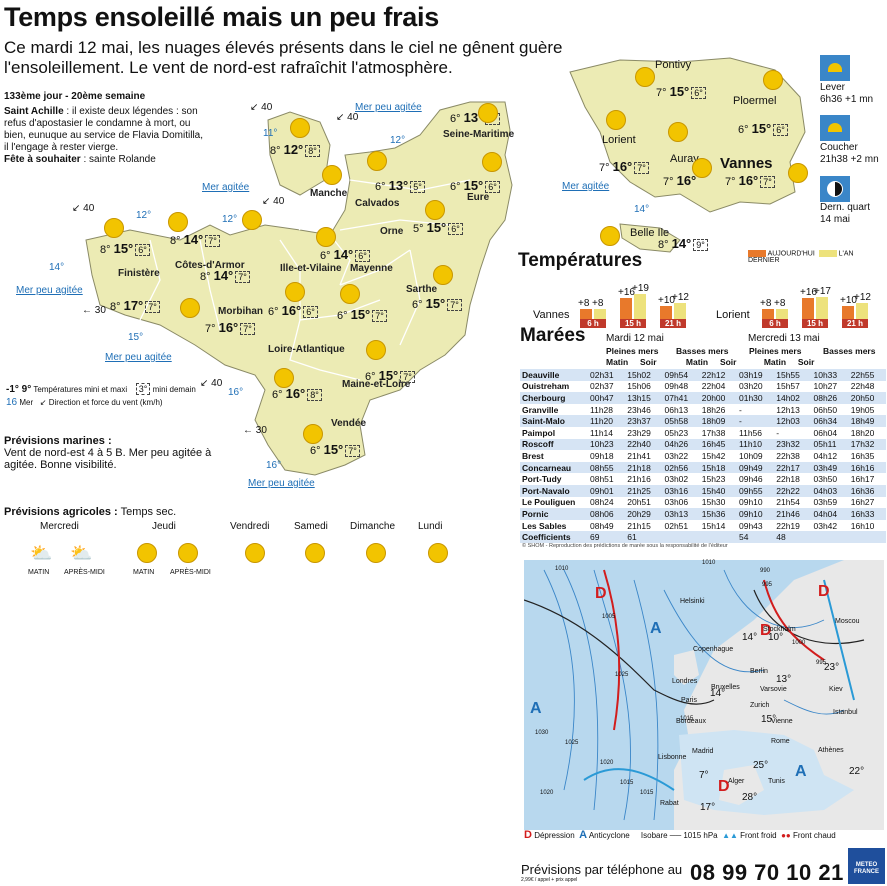 Image resolution: width=887 pixels, height=886 pixels. Describe the element at coordinates (766, 630) in the screenshot. I see `depression-marker: D` at that location.